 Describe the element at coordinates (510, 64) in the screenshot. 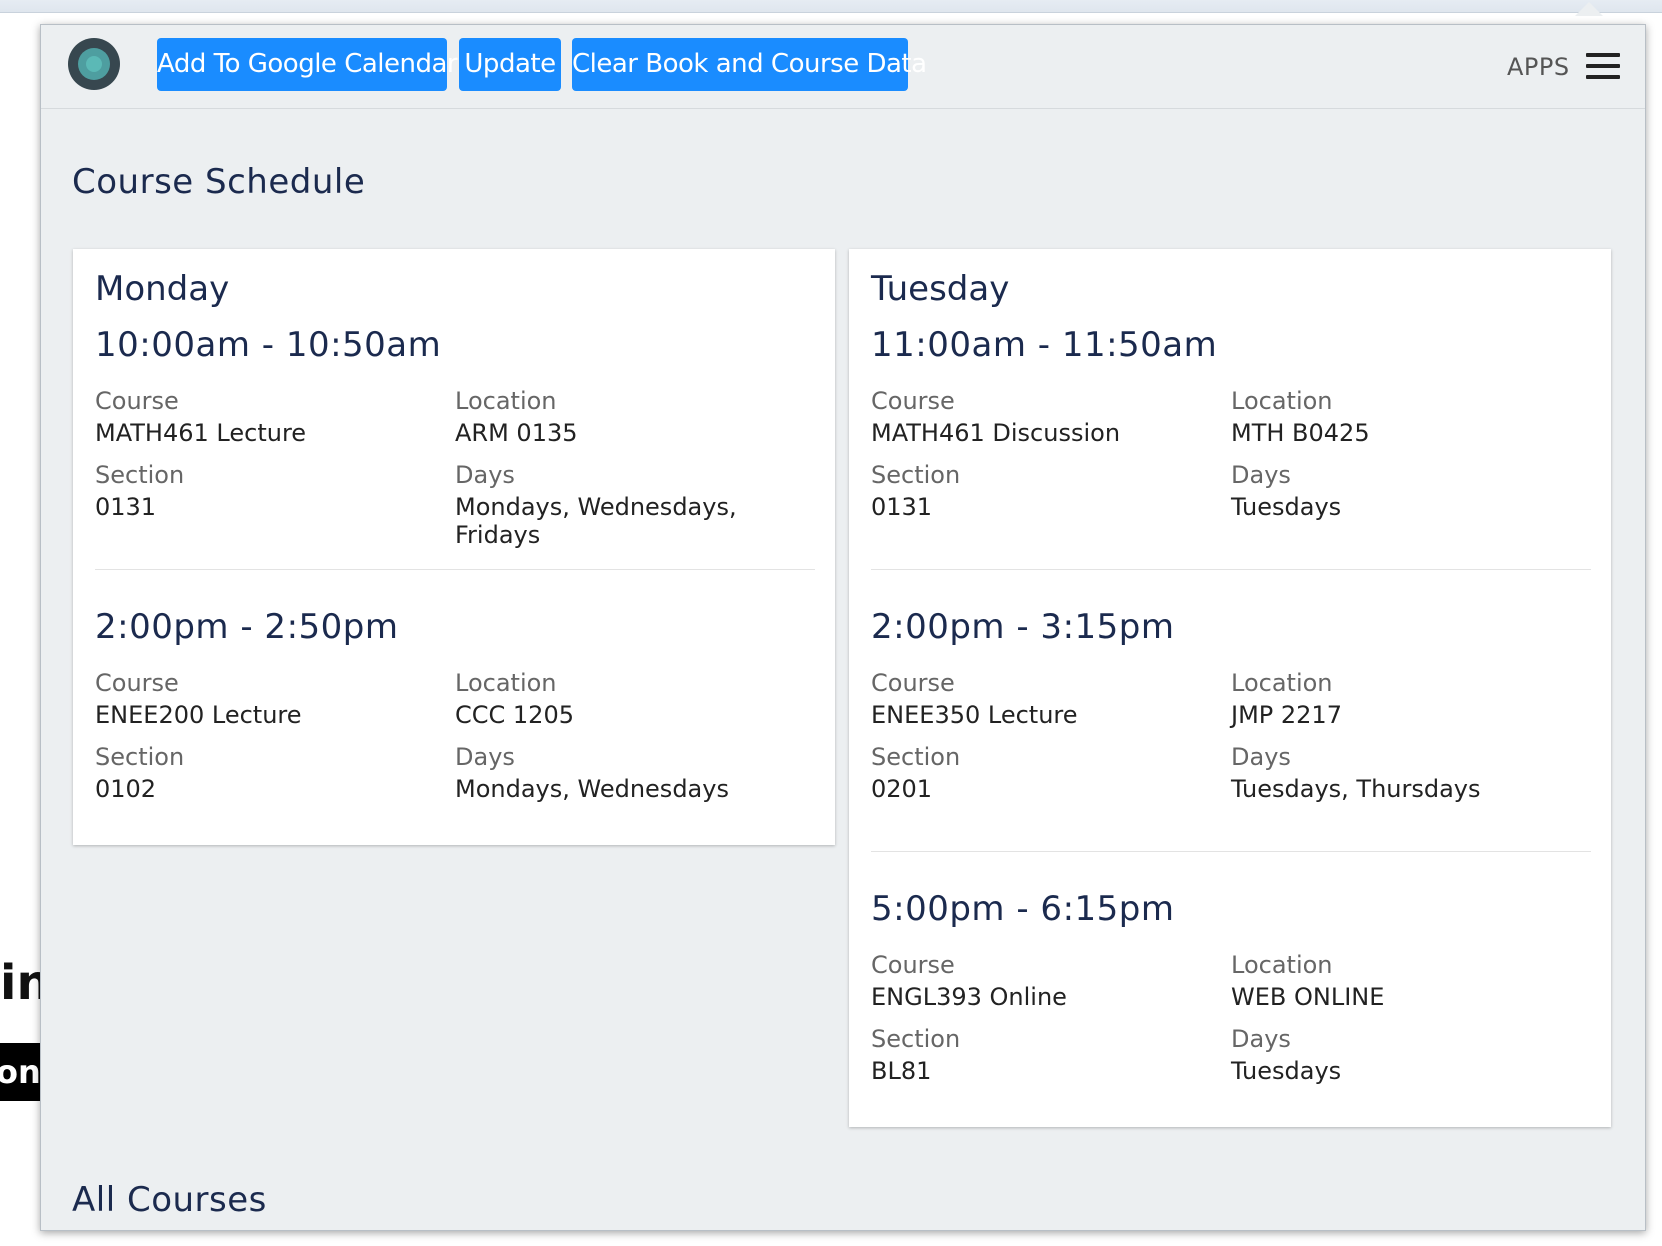

I see `update-button: Update` at that location.